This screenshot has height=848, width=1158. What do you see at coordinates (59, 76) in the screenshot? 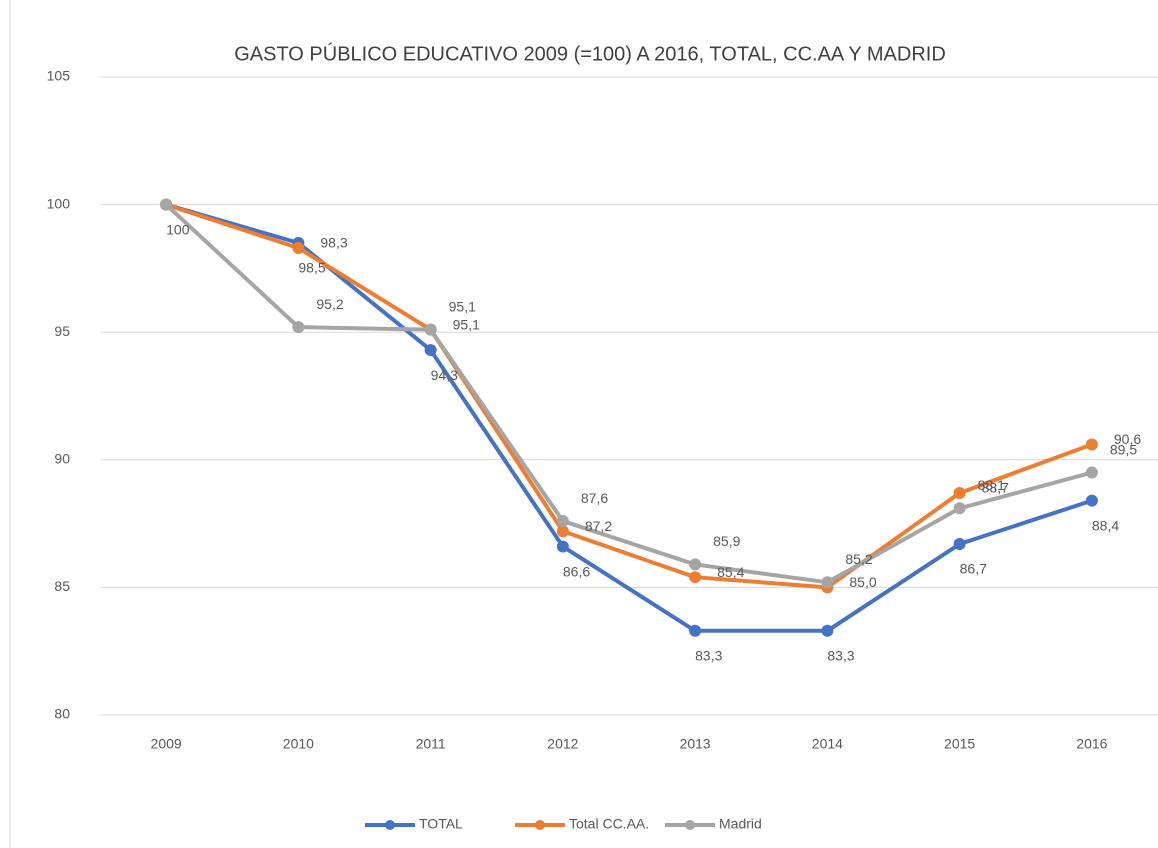
I see `y-tick-label: 105` at bounding box center [59, 76].